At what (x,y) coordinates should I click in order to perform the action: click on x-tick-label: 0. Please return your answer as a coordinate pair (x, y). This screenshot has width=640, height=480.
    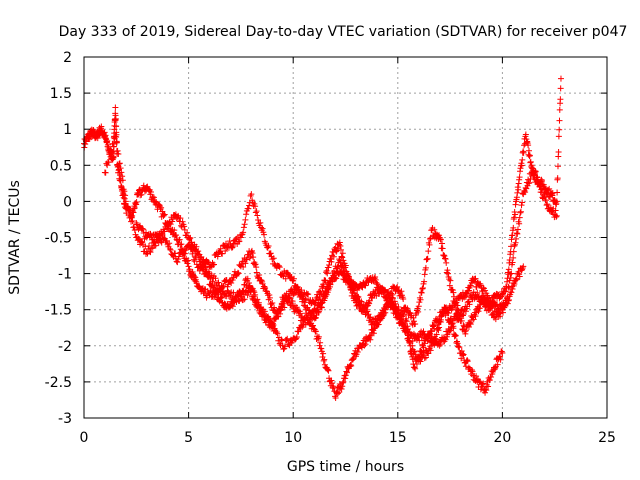
    Looking at the image, I should click on (84, 438).